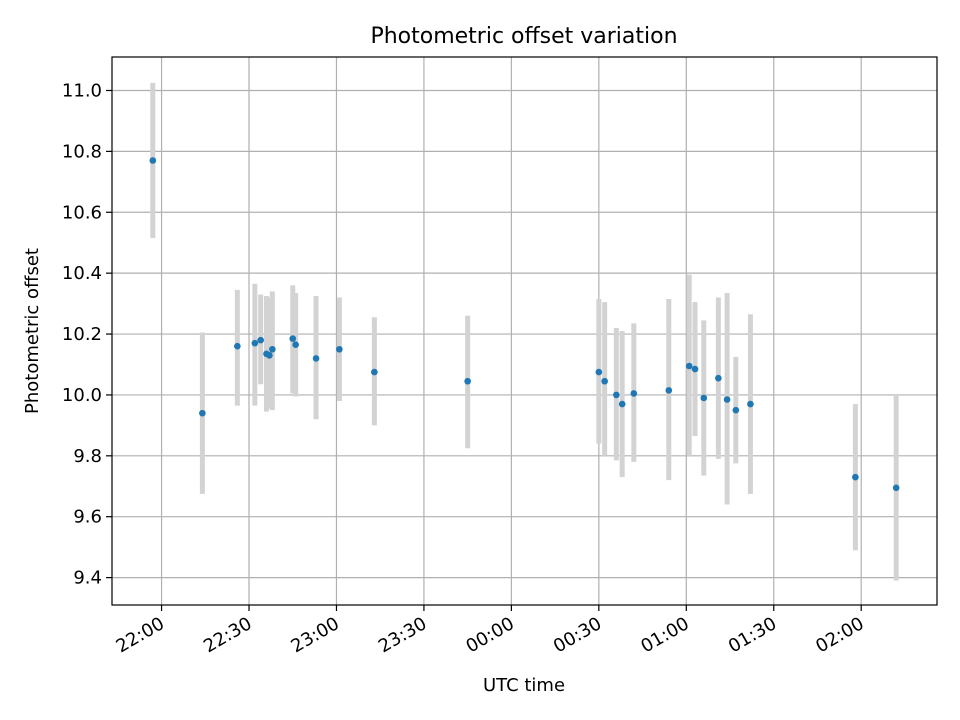  I want to click on y-tick-label: 9.6, so click(87, 517).